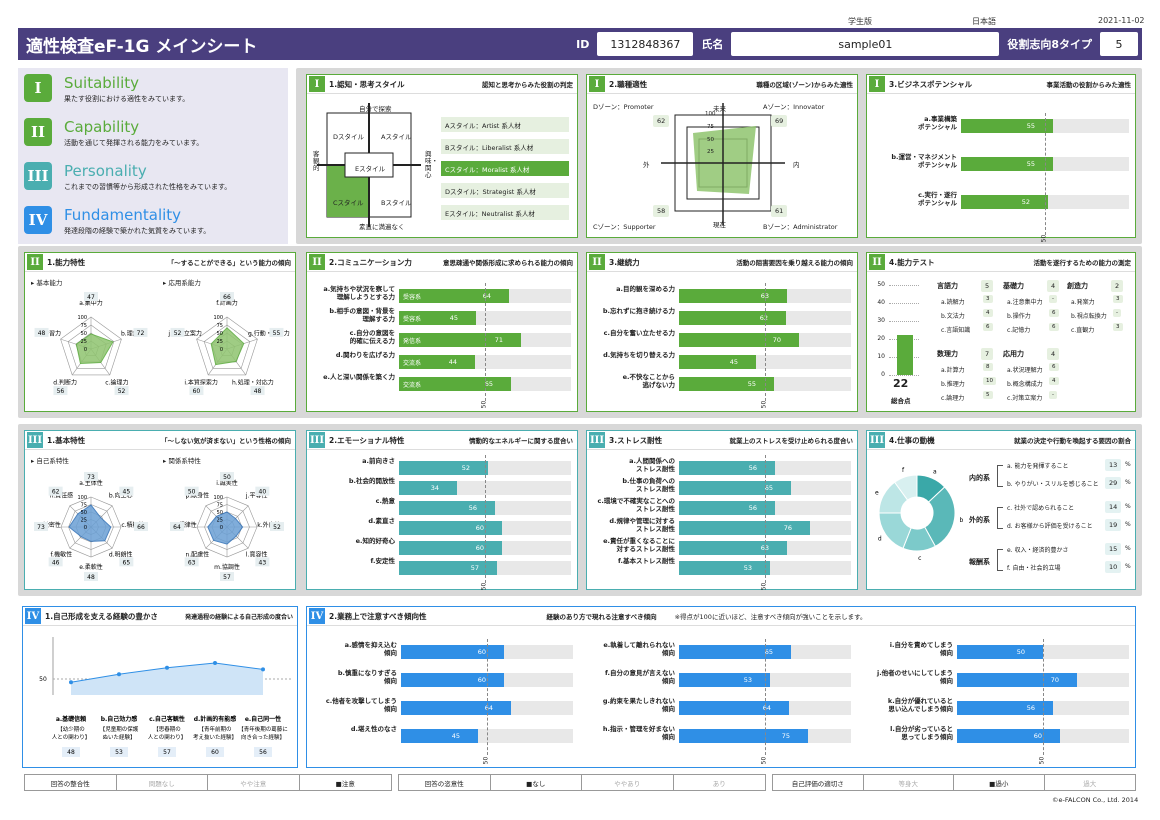  Describe the element at coordinates (661, 211) in the screenshot. I see `czone-score: 58` at that location.